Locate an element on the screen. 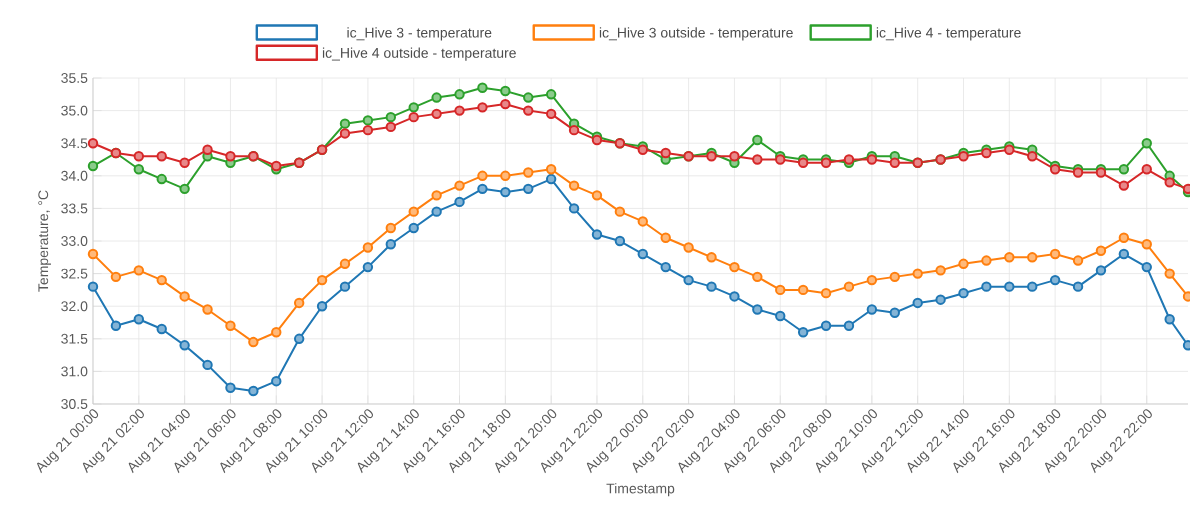  y-tick-label: 31.0 is located at coordinates (74, 371).